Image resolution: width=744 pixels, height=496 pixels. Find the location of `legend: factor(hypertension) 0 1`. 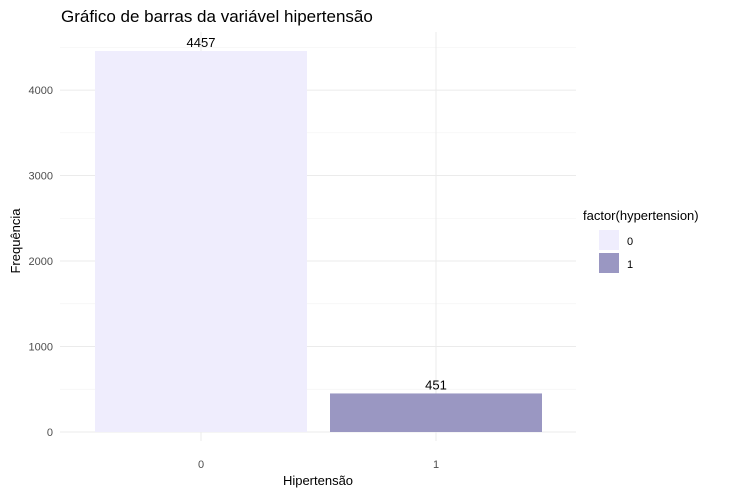

legend: factor(hypertension) 0 1 is located at coordinates (641, 240).